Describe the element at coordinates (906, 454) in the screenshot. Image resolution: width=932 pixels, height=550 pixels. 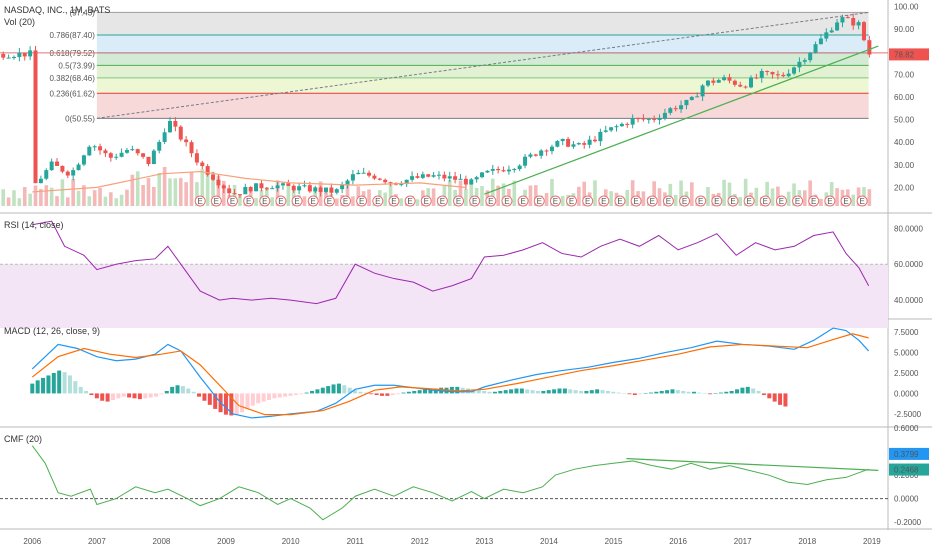
I see `cmf-value-badge-label: 0.3799` at that location.